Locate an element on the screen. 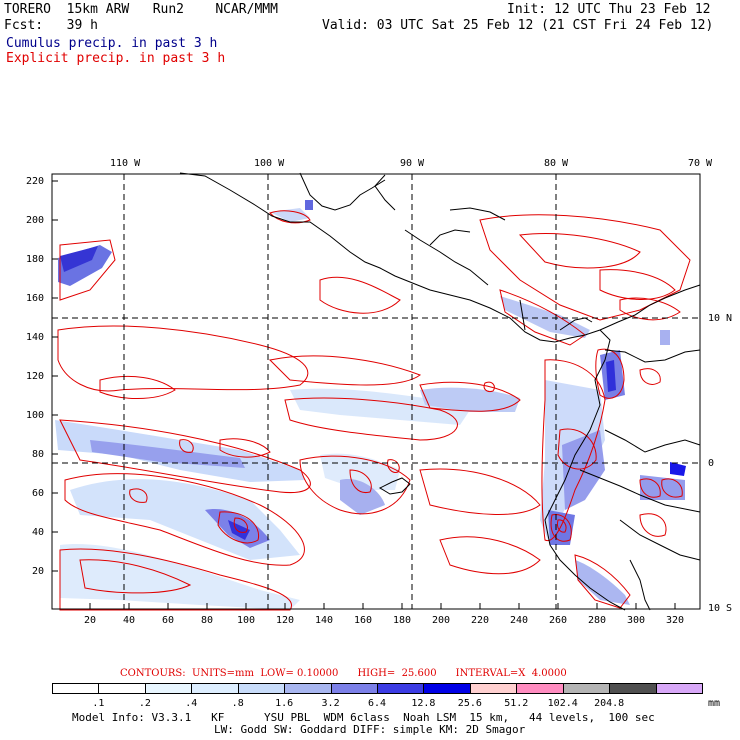 The height and width of the screenshot is (740, 740). colorbar-label: 3.2 is located at coordinates (331, 703).